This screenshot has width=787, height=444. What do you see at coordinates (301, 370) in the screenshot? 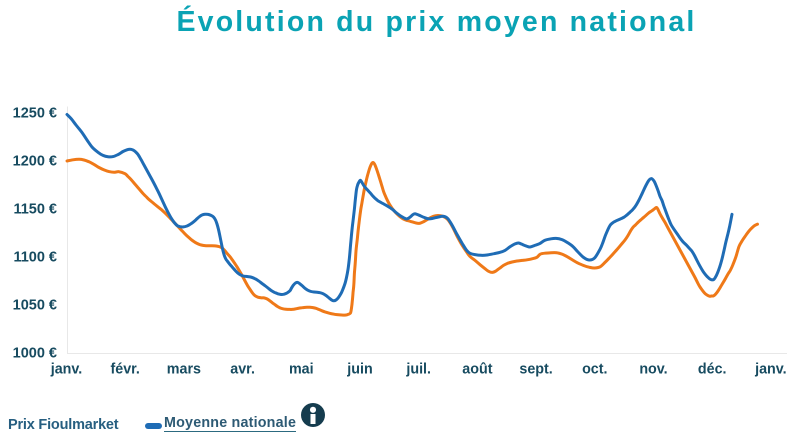
I see `svg-text: mai` at bounding box center [301, 370].